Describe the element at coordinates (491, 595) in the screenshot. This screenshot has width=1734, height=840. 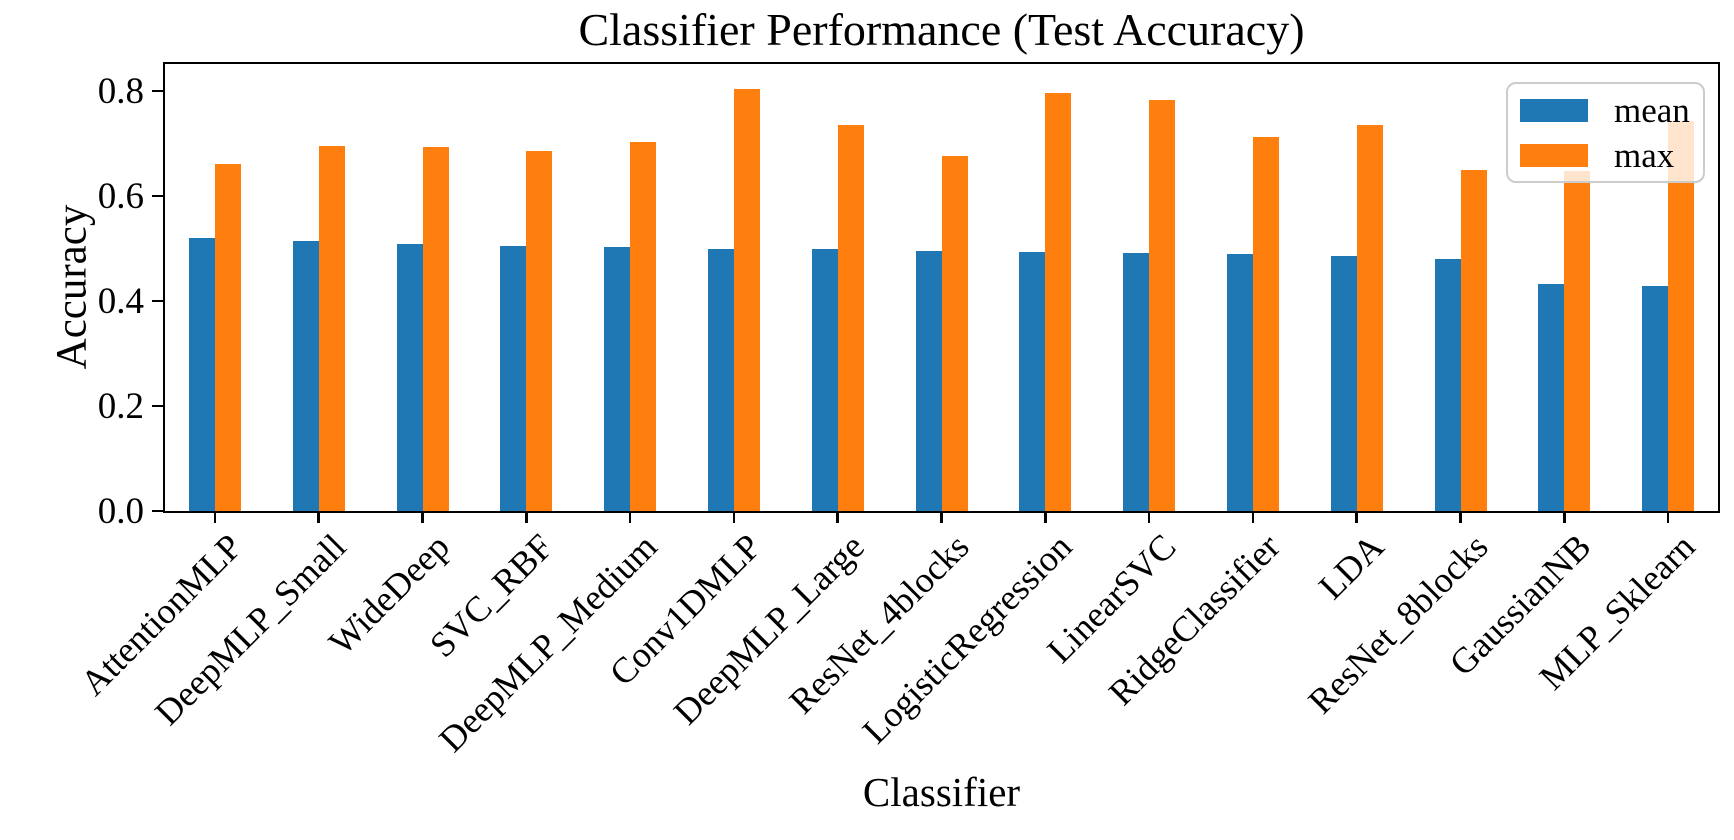
I see `x-tick-label: SVC_RBF` at that location.